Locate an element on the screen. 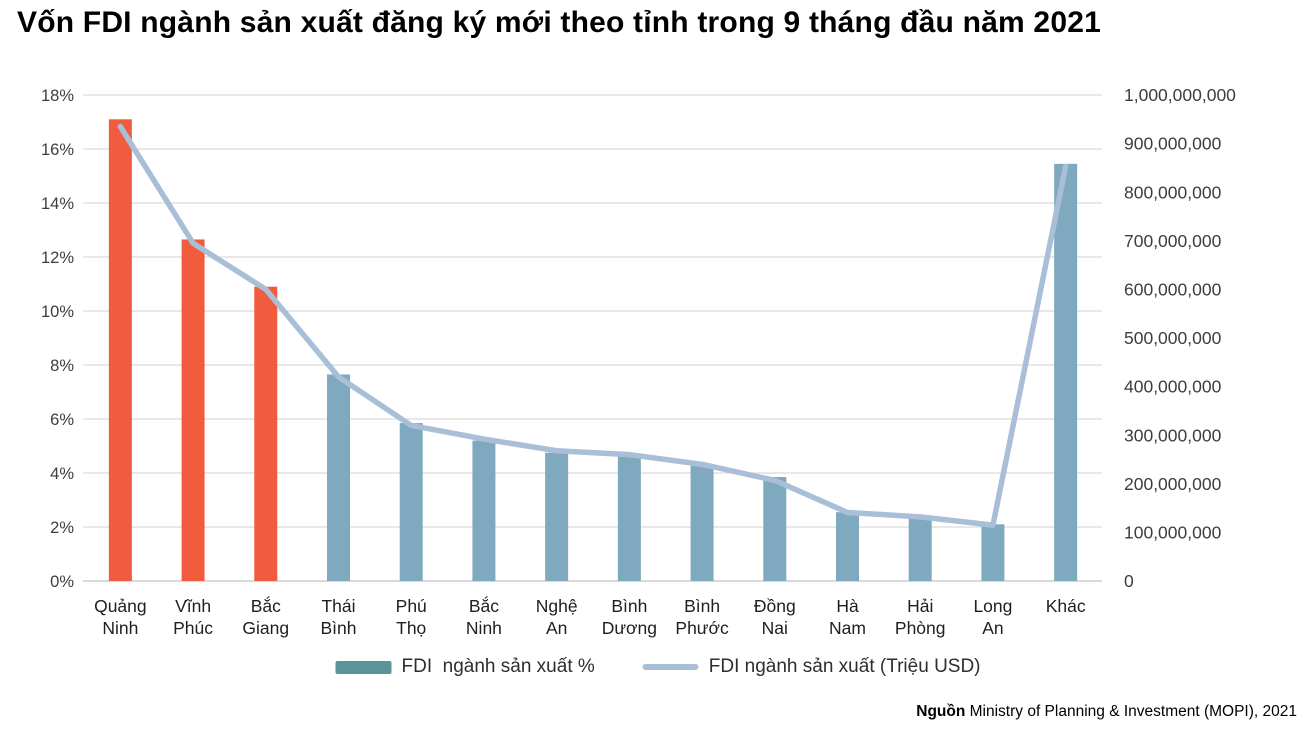  left-axis-tick-label: 14% is located at coordinates (57, 204).